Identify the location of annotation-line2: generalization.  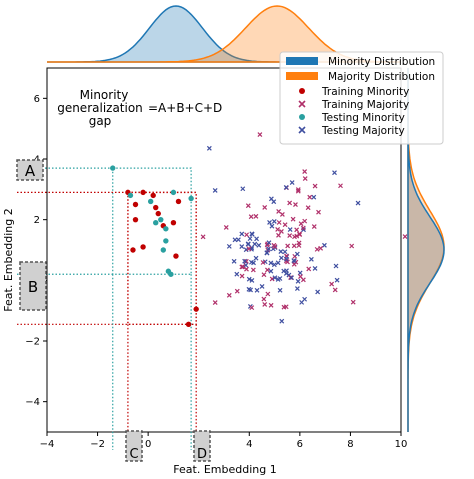
(100, 108).